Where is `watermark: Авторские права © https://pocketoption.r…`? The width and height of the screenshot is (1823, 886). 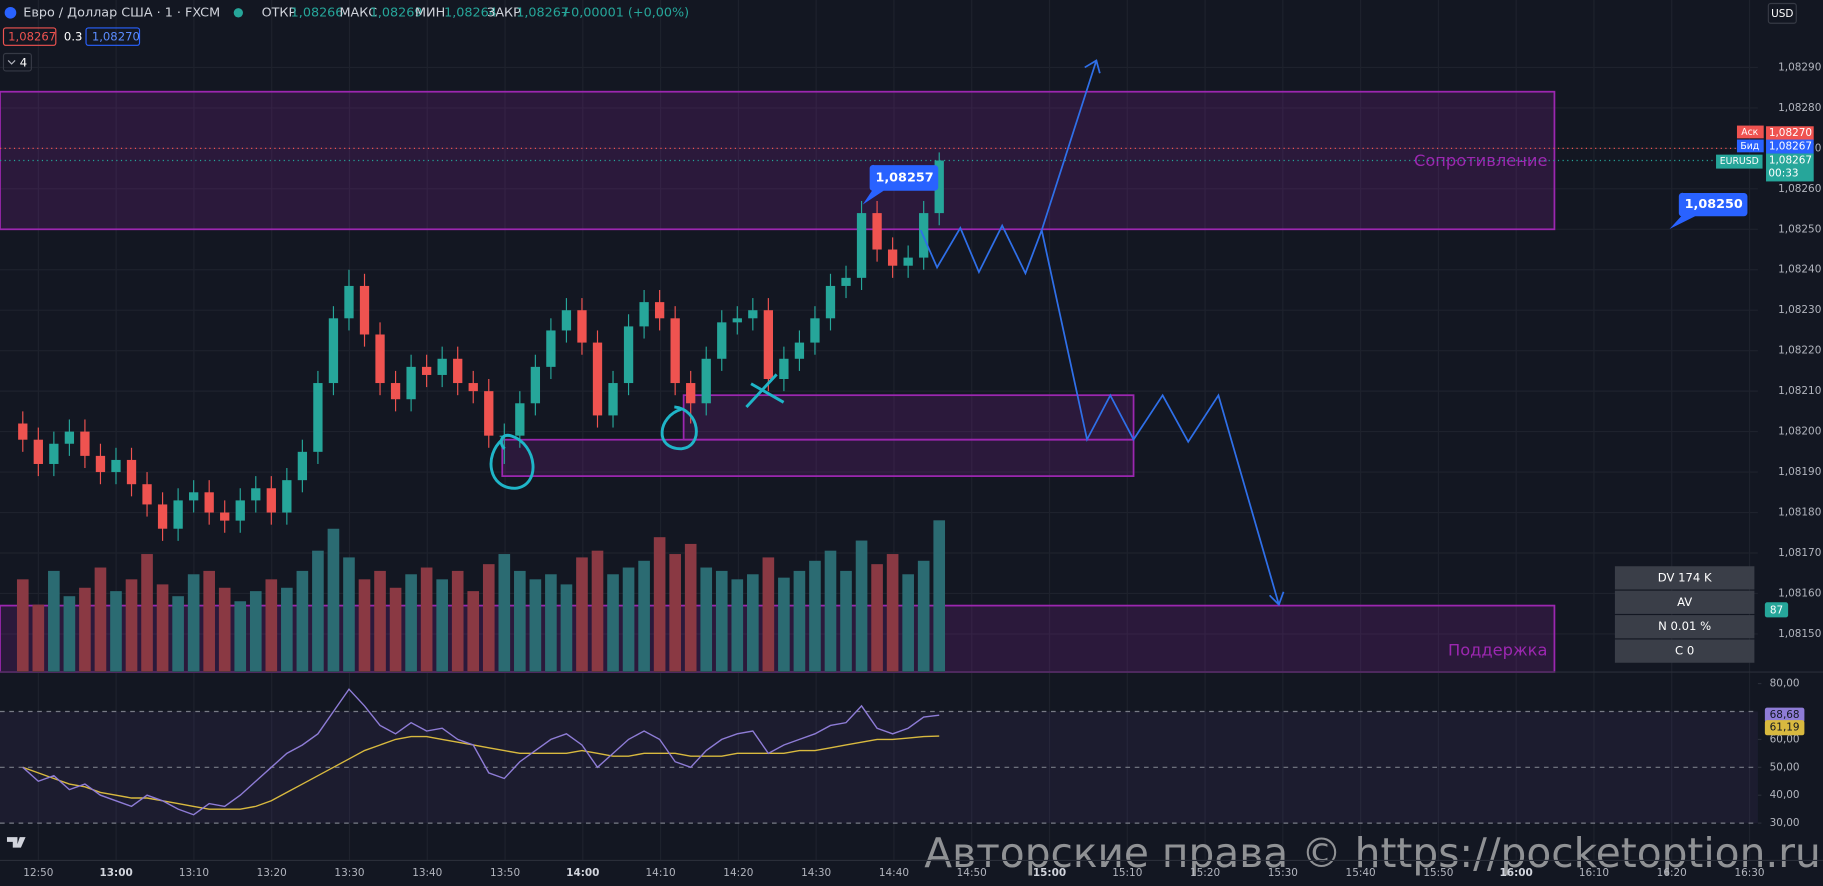 watermark: Авторские права © https://pocketoption.r… is located at coordinates (1372, 853).